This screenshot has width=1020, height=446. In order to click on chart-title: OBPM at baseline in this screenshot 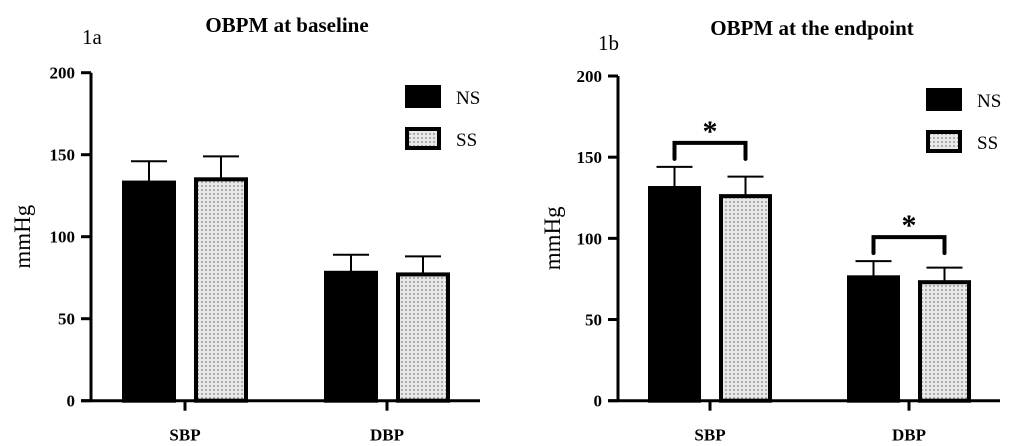, I will do `click(286, 25)`.